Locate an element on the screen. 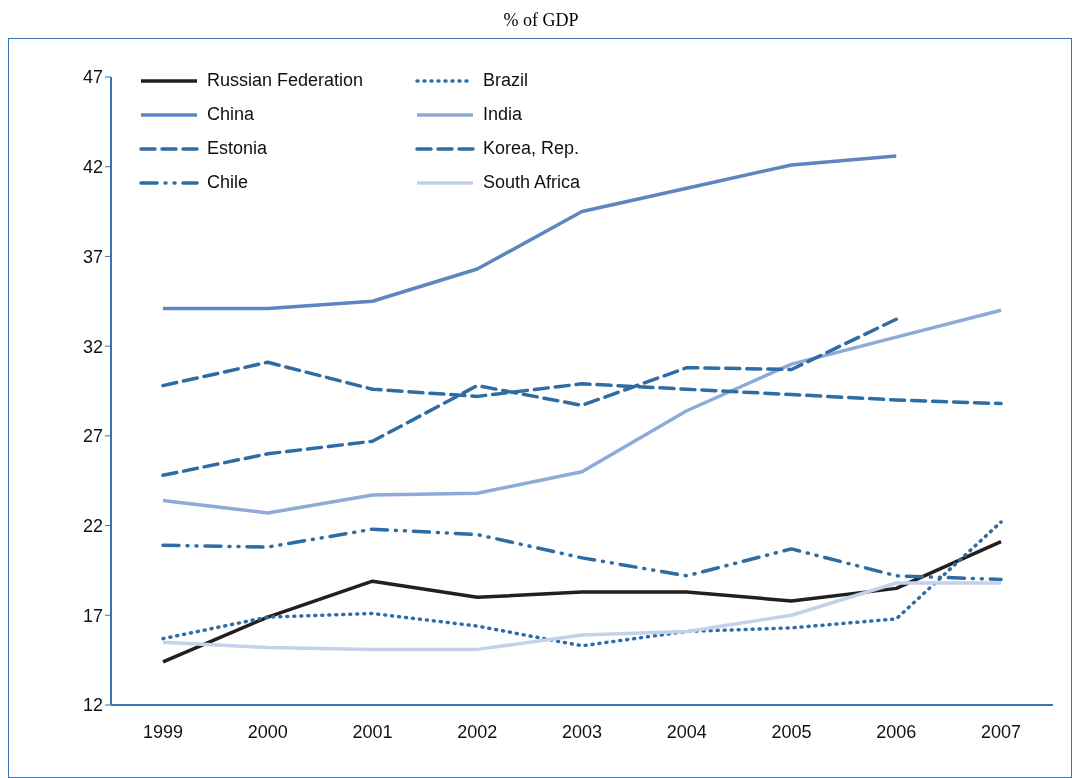  x-tick-label: 2003 is located at coordinates (582, 731).